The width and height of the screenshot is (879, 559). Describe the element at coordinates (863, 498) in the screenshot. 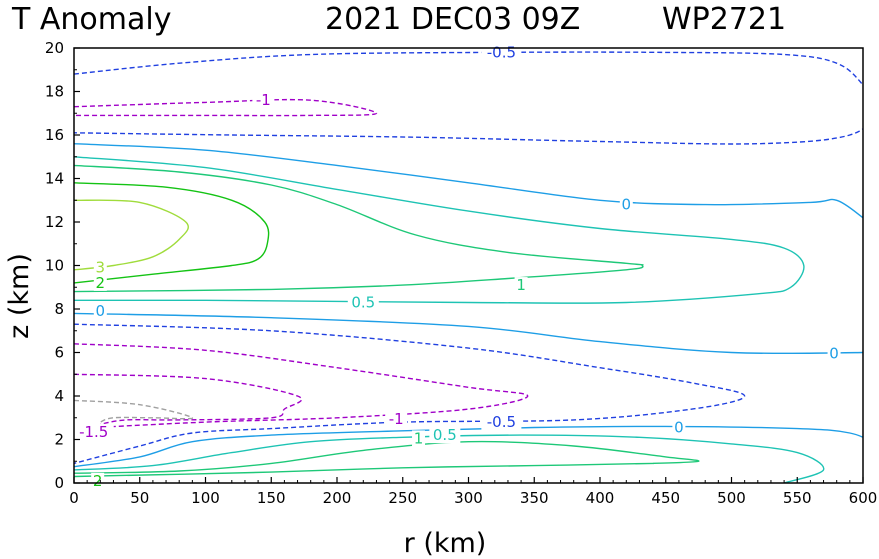

I see `x-tick-label: 600` at that location.